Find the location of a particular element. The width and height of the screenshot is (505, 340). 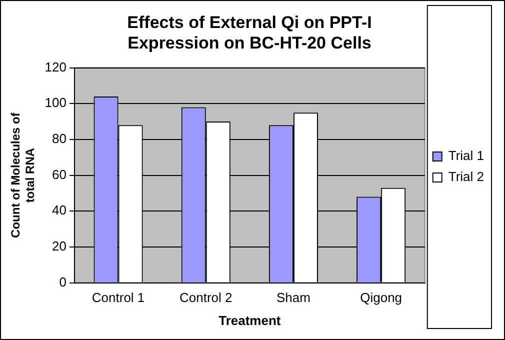

y-tick-label: 80 is located at coordinates (59, 138).